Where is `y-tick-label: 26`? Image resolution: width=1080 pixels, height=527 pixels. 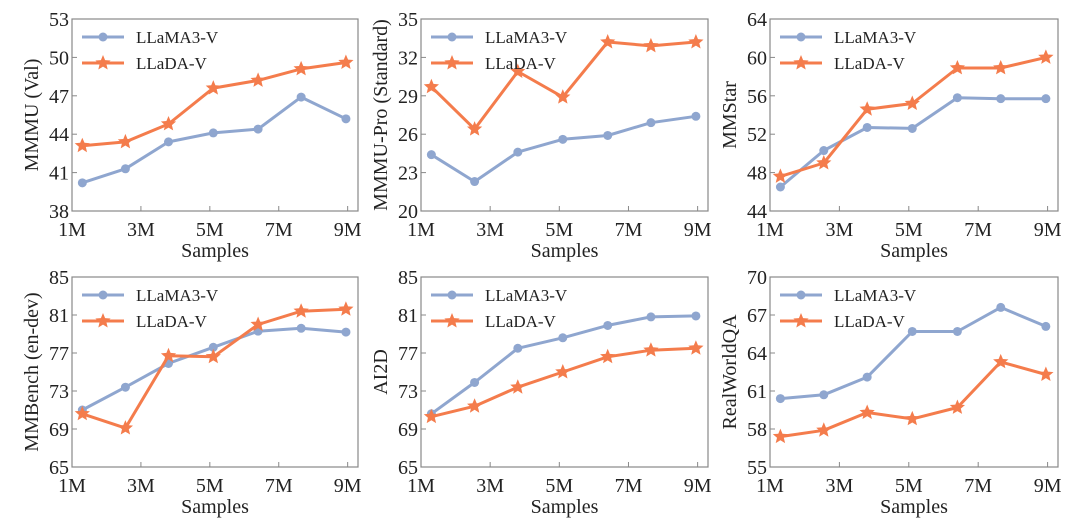
y-tick-label: 26 is located at coordinates (408, 135).